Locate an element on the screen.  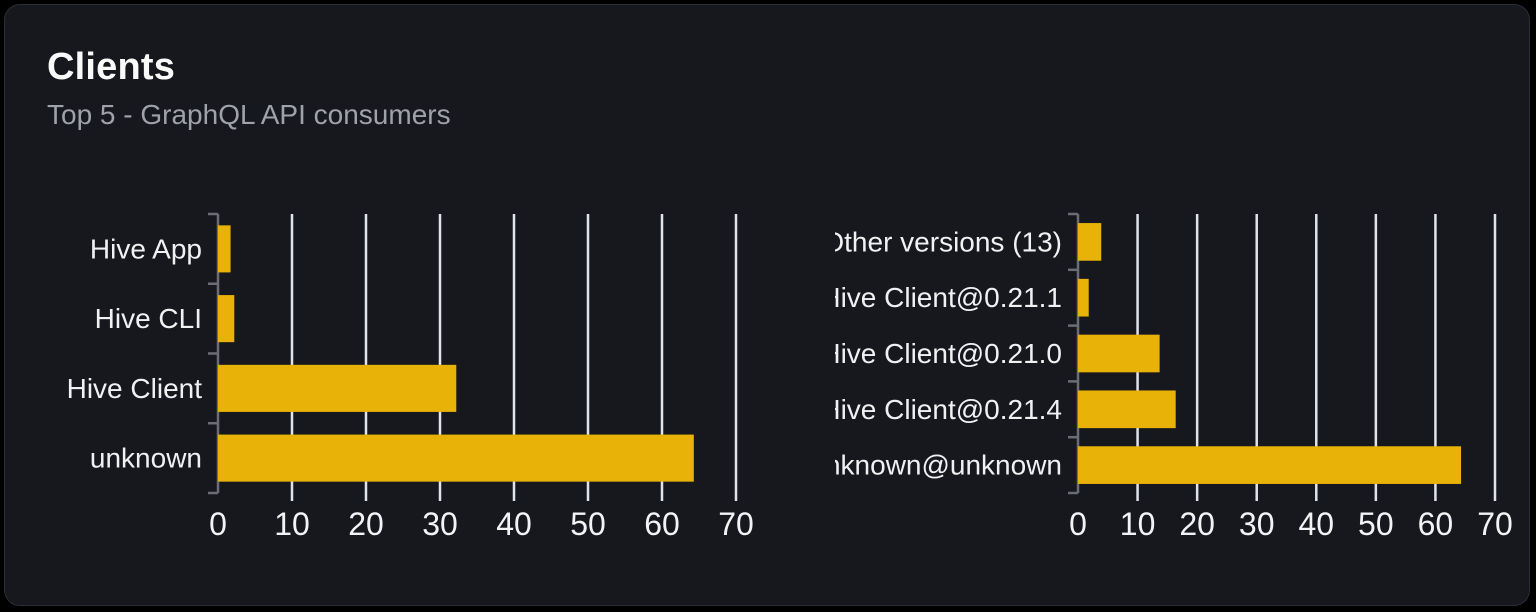
category-label: Hive Client is located at coordinates (135, 388).